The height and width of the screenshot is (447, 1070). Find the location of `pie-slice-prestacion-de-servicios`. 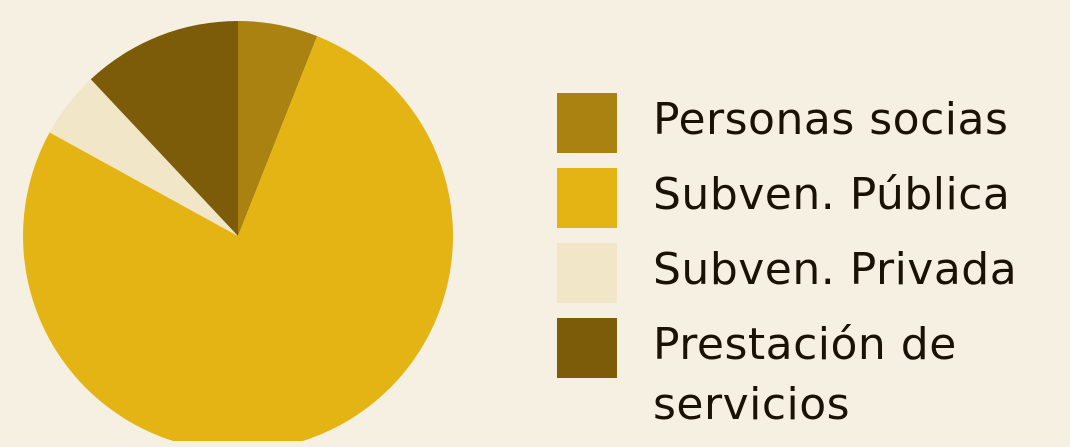

pie-slice-prestacion-de-servicios is located at coordinates (164, 128).